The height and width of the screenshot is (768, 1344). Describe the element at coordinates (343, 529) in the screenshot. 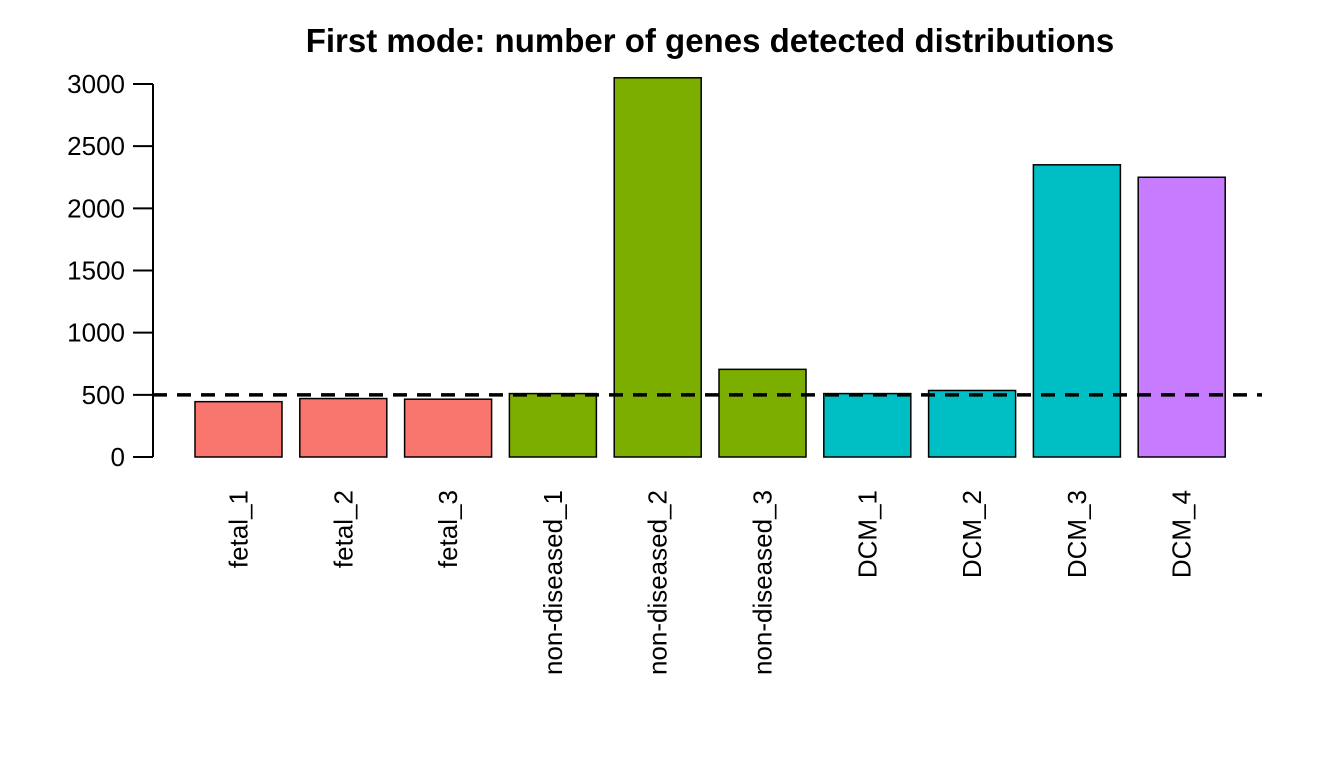

I see `x-tick-label: fetal_2` at that location.